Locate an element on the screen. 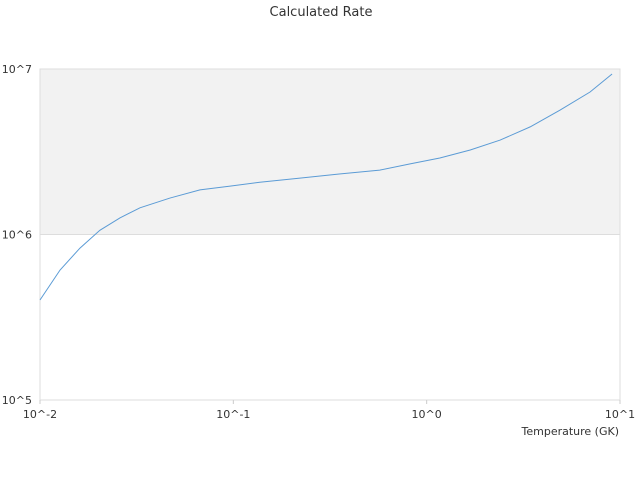 The image size is (640, 484). chart-title: Calculated Rate is located at coordinates (321, 12).